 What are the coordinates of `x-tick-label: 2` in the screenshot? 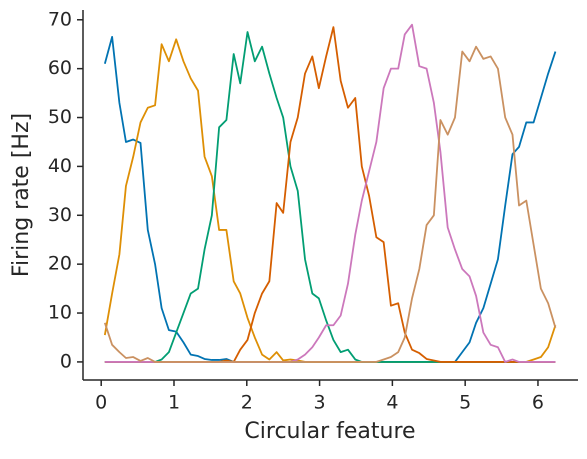 It's located at (247, 403).